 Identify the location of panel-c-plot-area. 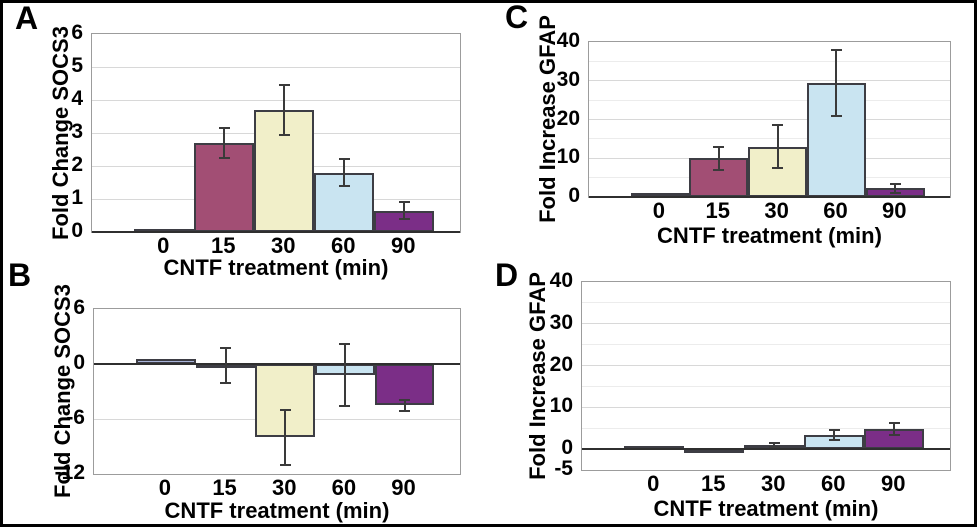
(769, 119).